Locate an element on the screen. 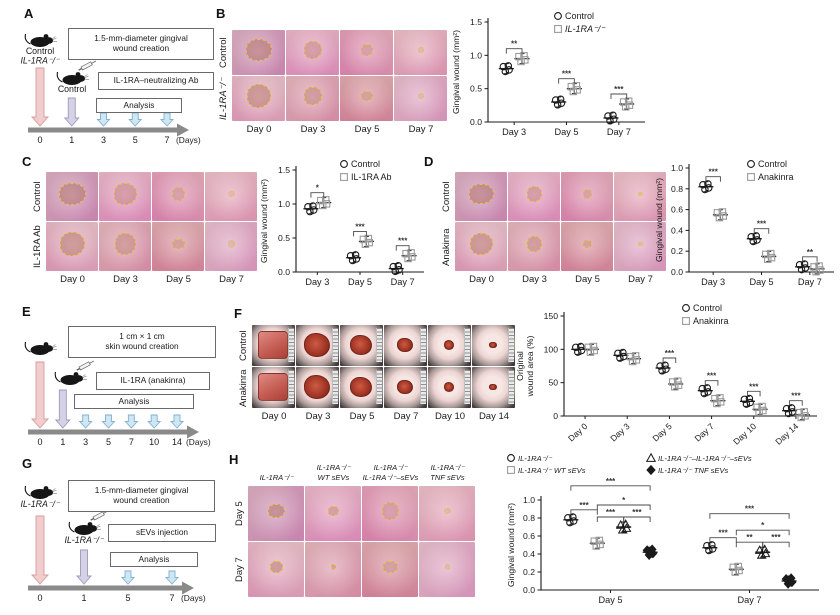  panel-letter-a: A is located at coordinates (29, 13).